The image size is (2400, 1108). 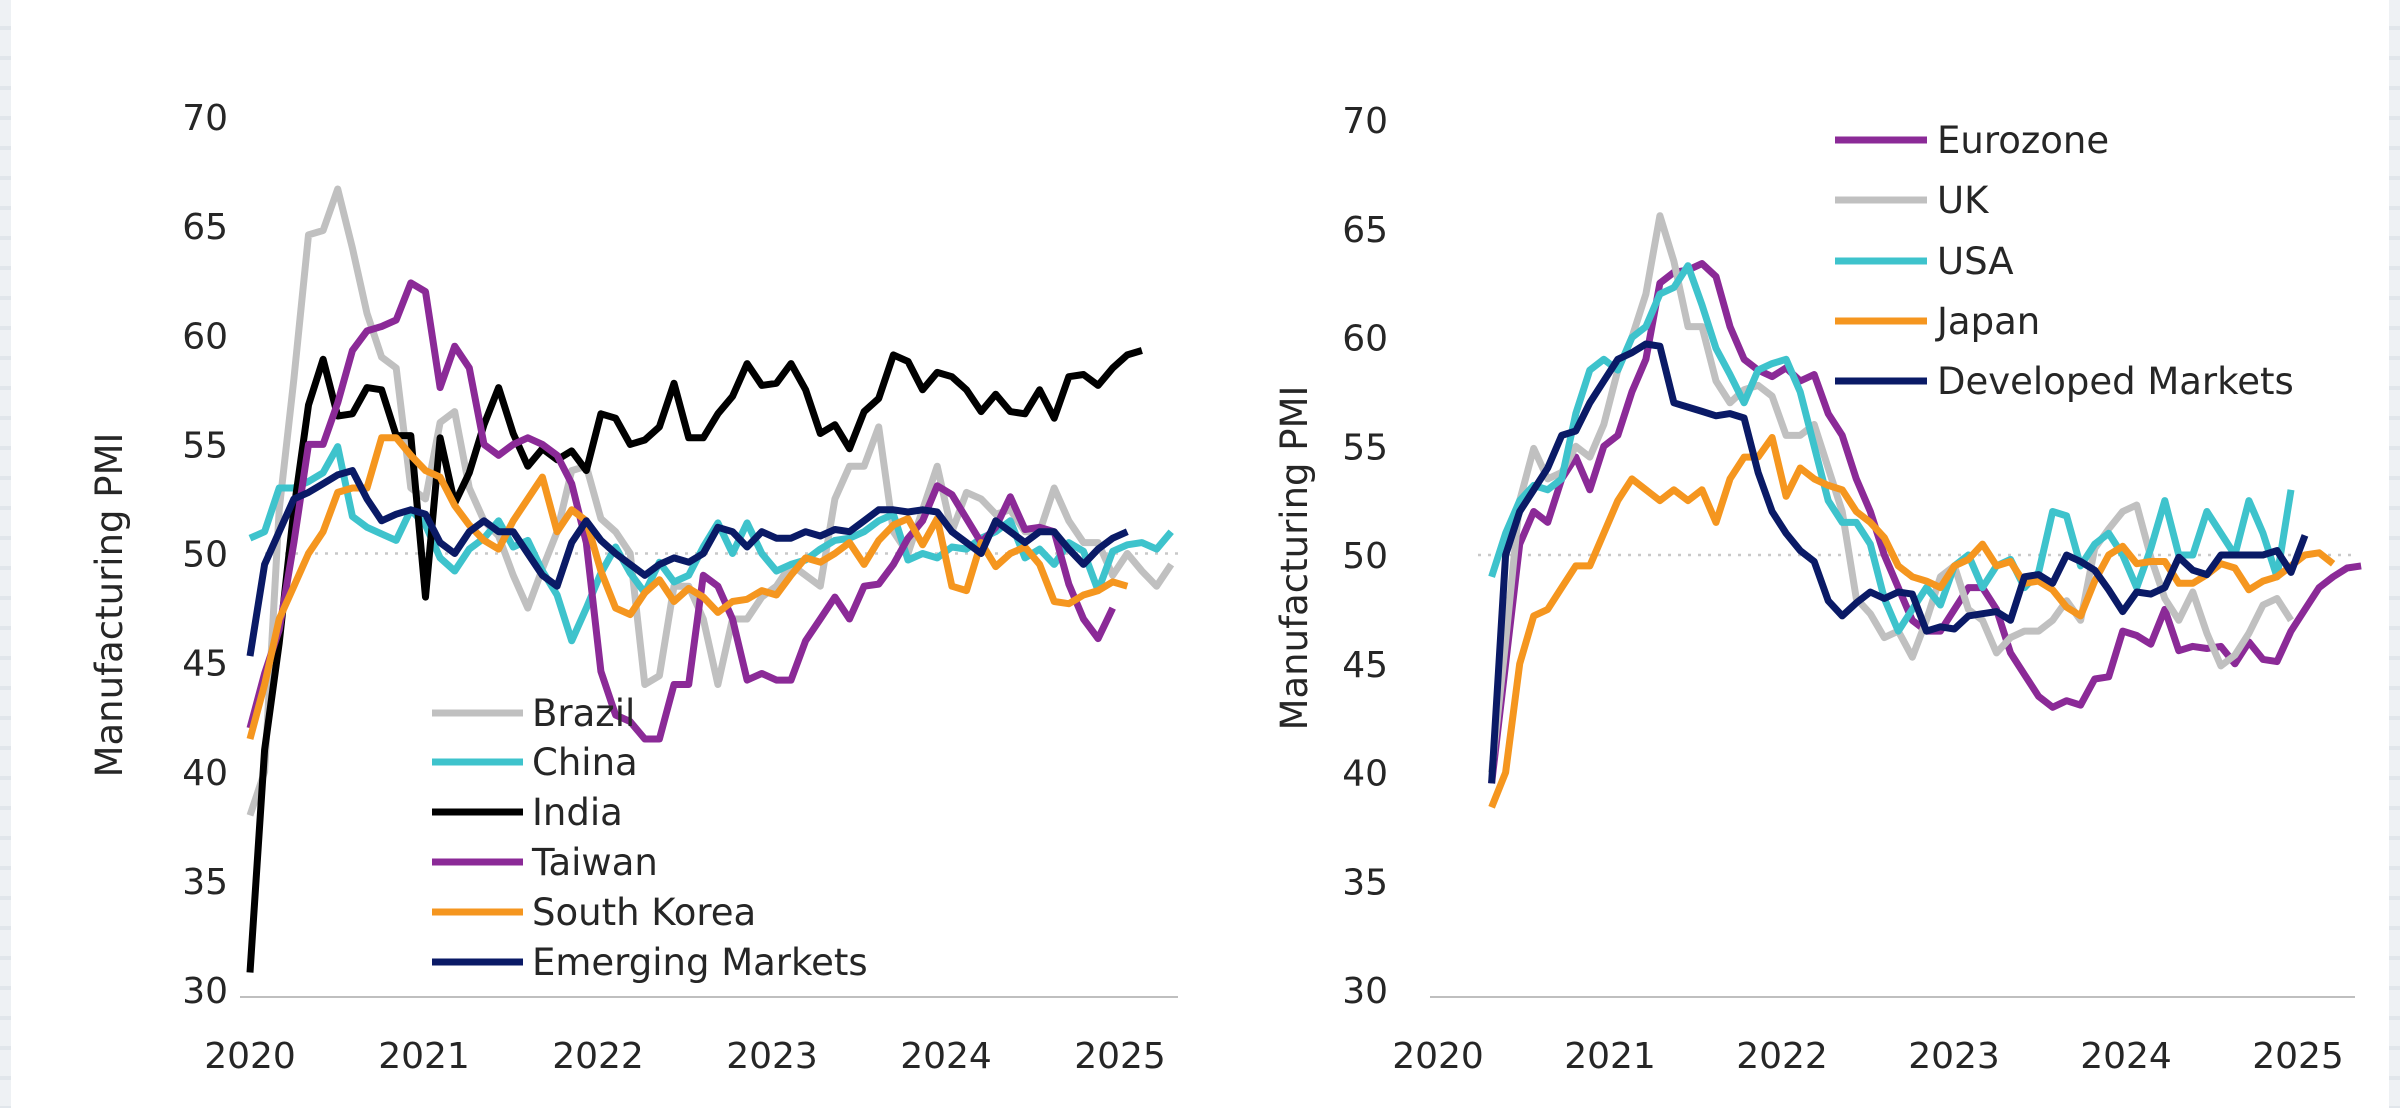 What do you see at coordinates (1975, 261) in the screenshot?
I see `legend-label-usa: USA` at bounding box center [1975, 261].